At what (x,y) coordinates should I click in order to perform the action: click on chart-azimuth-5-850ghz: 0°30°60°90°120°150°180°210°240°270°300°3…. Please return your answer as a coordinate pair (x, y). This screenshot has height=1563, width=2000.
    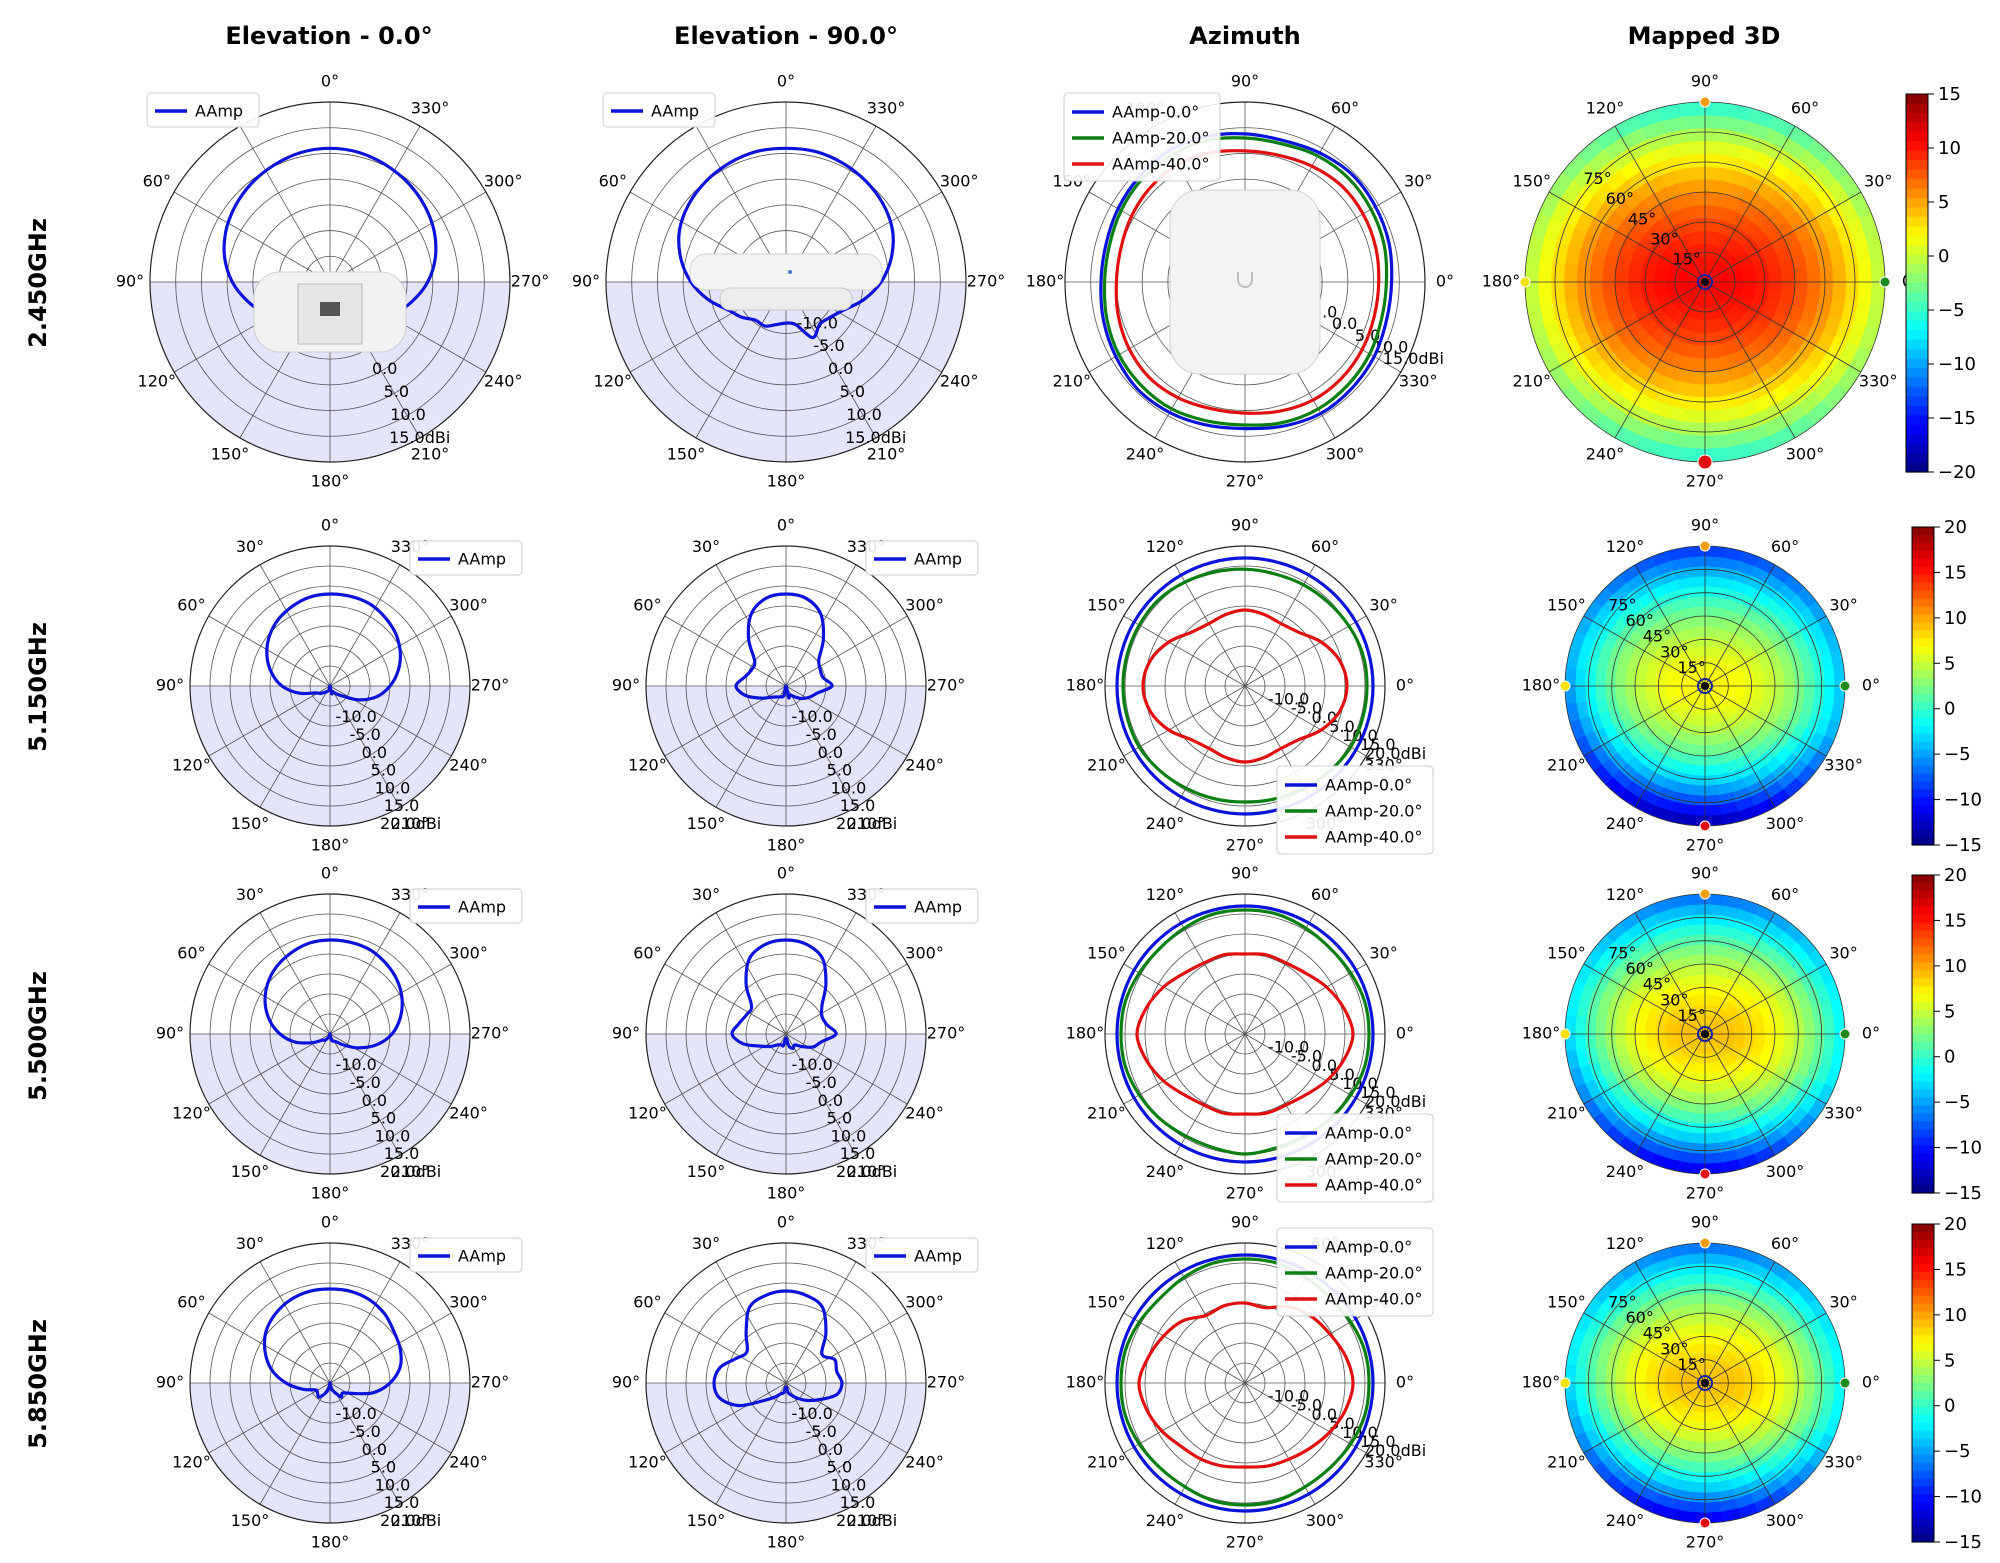
    Looking at the image, I should click on (1250, 1382).